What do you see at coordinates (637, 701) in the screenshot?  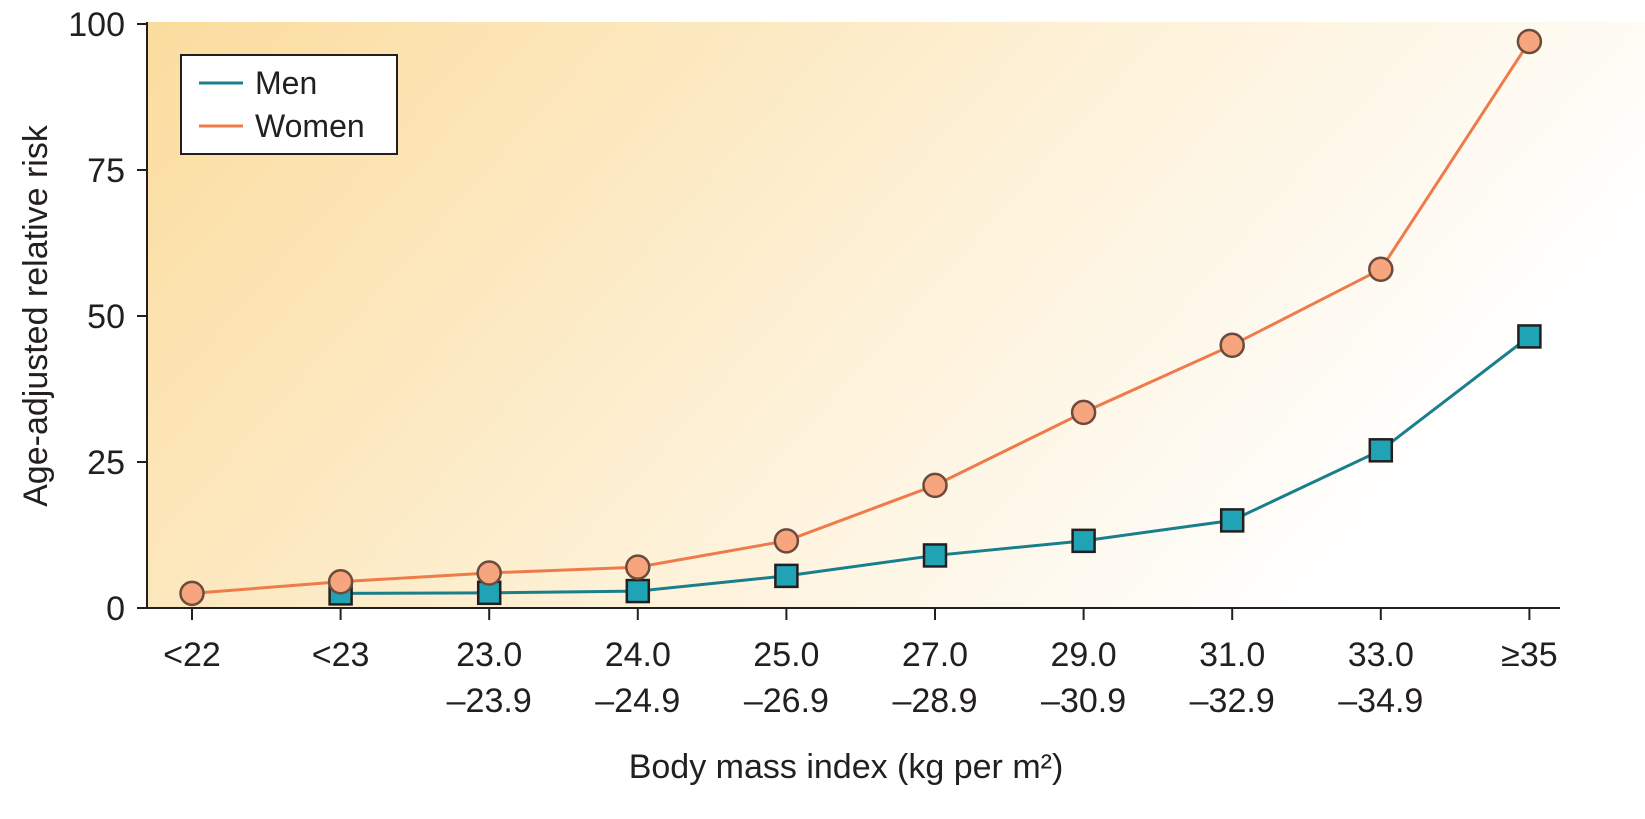 I see `x-tick-label: –24.9` at bounding box center [637, 701].